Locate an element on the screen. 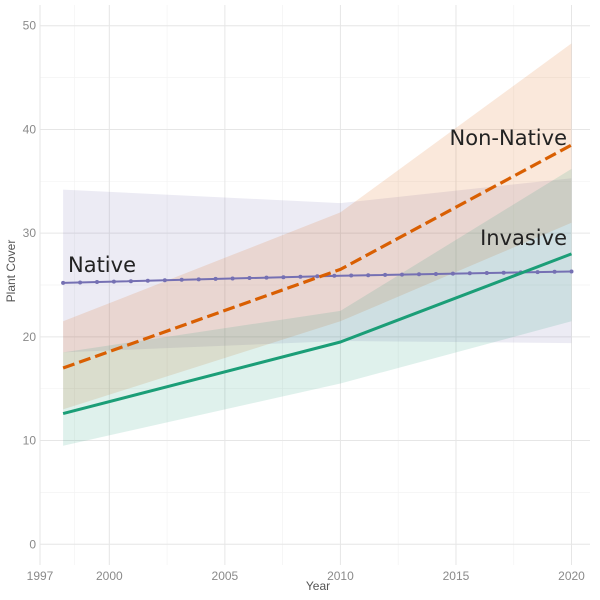 Image resolution: width=600 pixels, height=600 pixels. x-tick-label: 1997 is located at coordinates (40, 576).